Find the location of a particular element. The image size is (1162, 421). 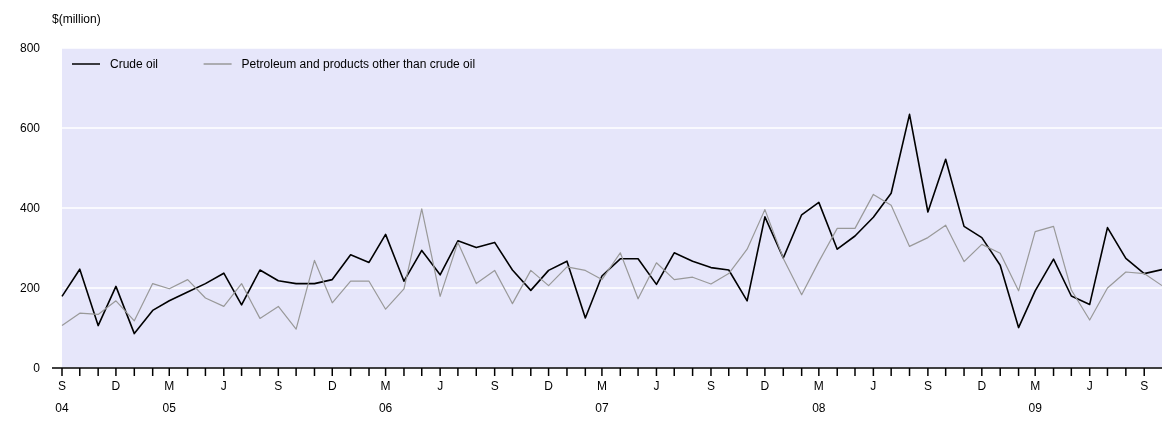

y-tick-label: 600 is located at coordinates (30, 128).